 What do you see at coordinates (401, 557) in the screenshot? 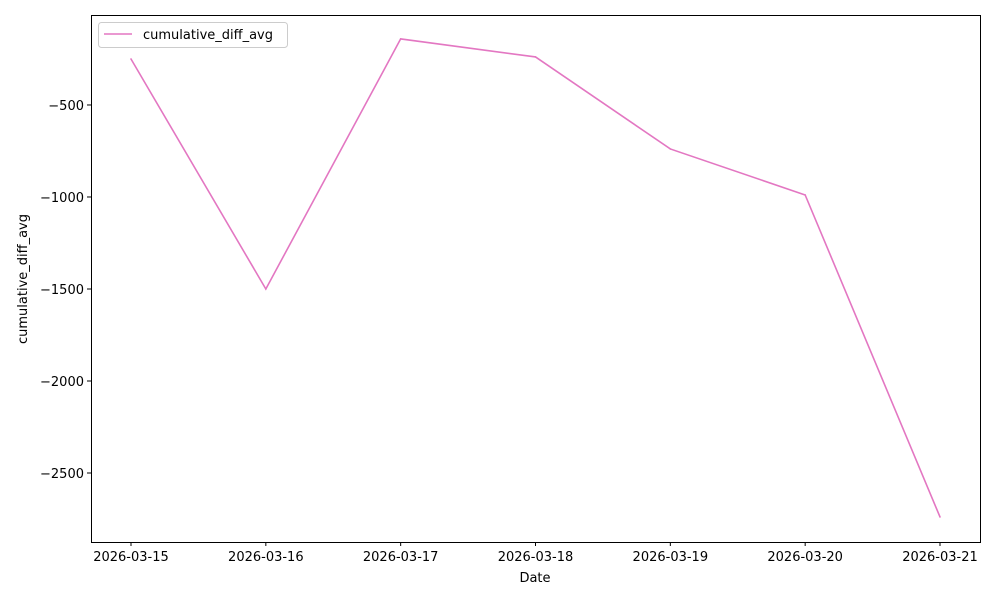
I see `x-tick-label: 2026-03-17` at bounding box center [401, 557].